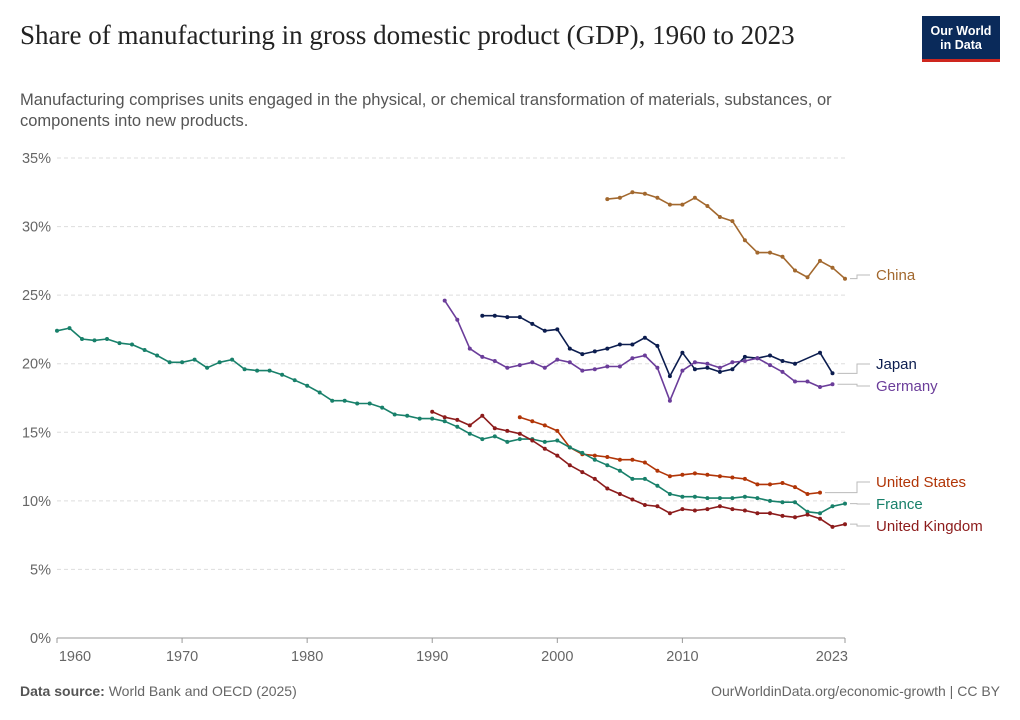 The image size is (1020, 720). I want to click on series-label-france: France, so click(886, 504).